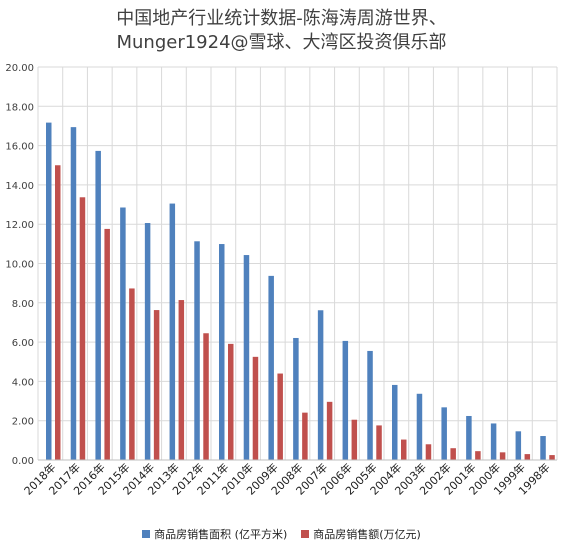 This screenshot has height=549, width=563. What do you see at coordinates (146, 534) in the screenshot?
I see `legend-swatch-area` at bounding box center [146, 534].